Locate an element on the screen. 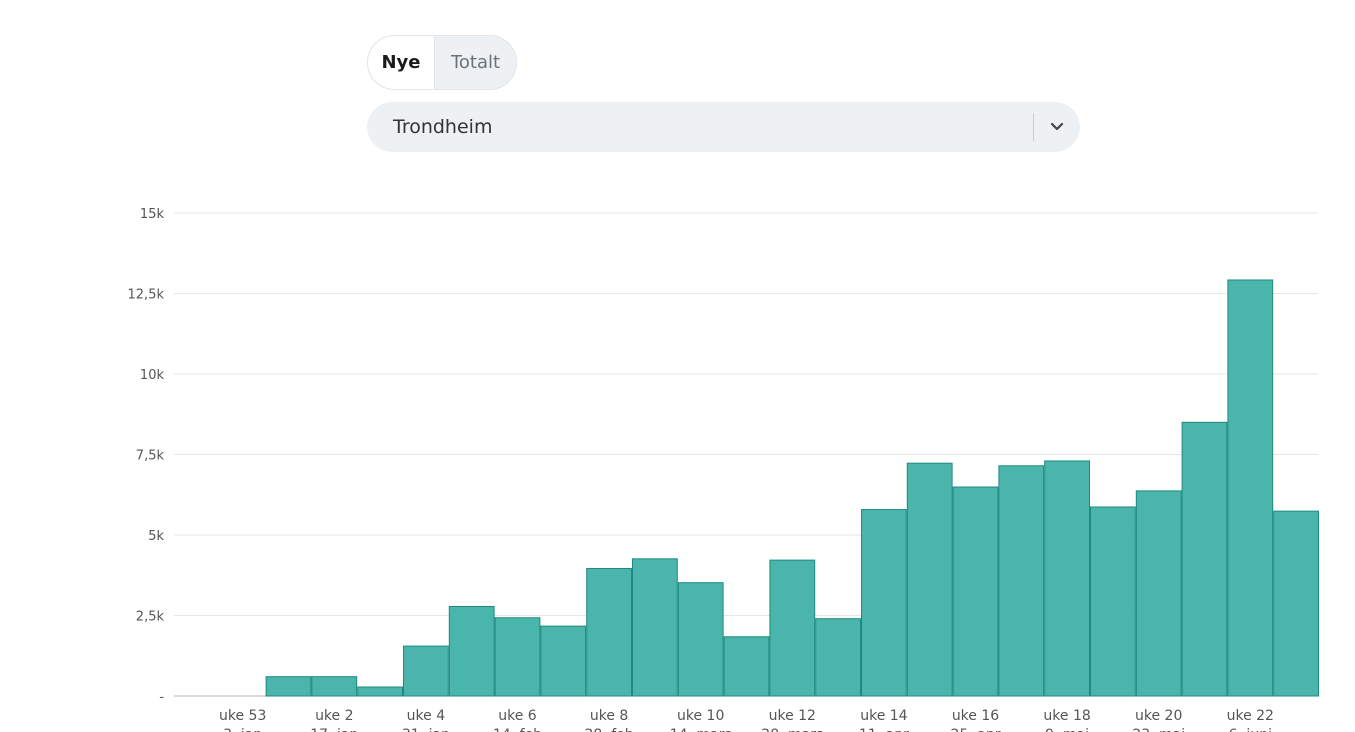  x-tick-week-label: uke 12 is located at coordinates (792, 716).